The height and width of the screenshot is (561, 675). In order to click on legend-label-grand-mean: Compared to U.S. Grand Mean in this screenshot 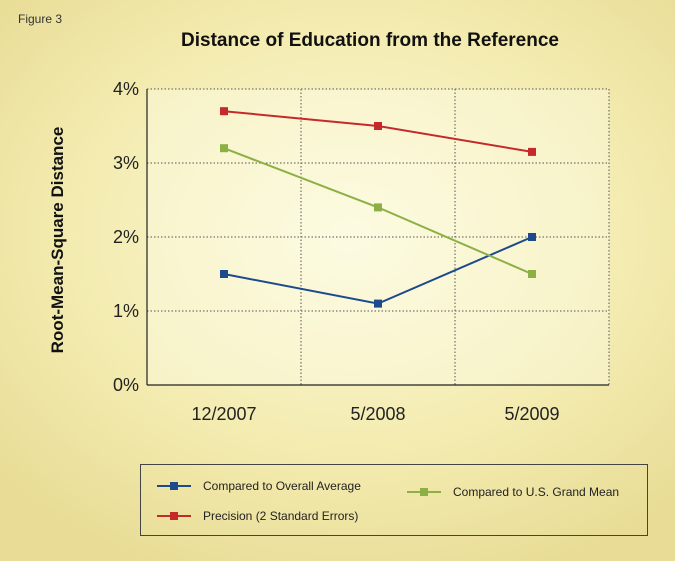, I will do `click(536, 492)`.